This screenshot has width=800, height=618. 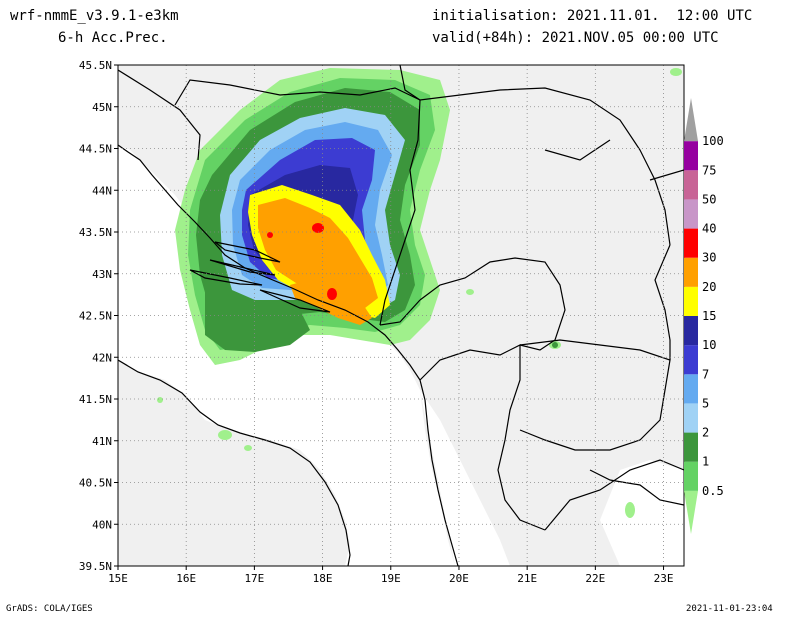 I want to click on initialisation-time: initialisation: 2021.11.01. 12:00 UTC, so click(x=592, y=16).